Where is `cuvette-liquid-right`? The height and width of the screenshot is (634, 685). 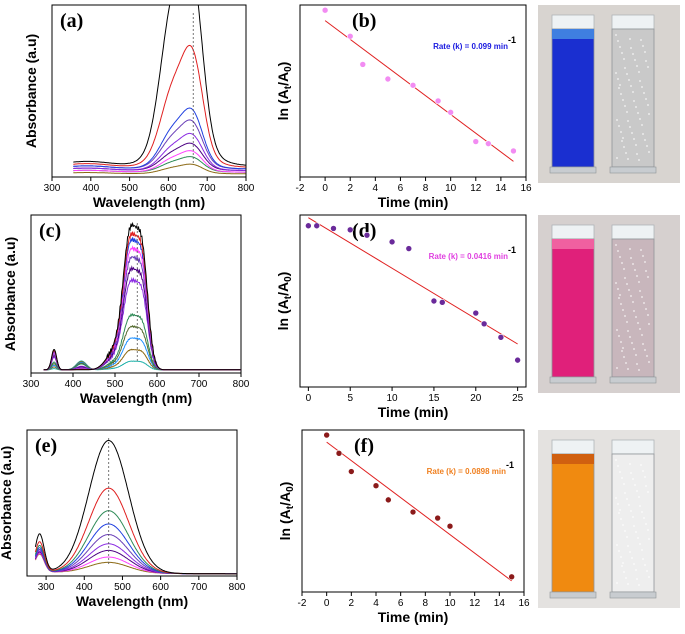 cuvette-liquid-right is located at coordinates (633, 98).